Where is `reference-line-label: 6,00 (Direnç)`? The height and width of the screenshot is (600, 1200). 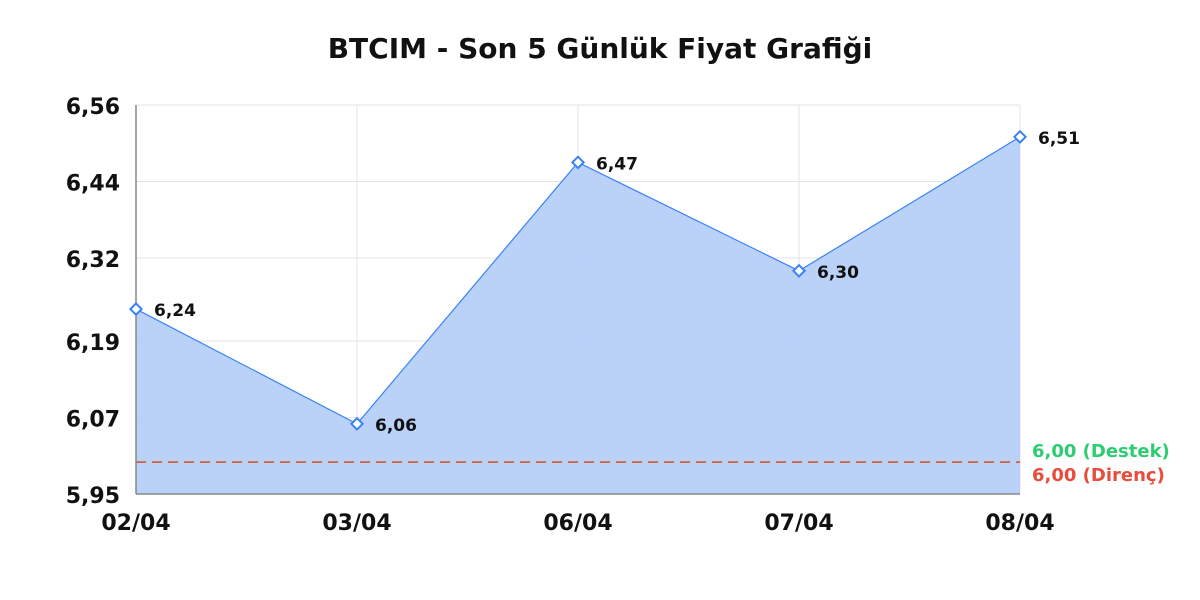
reference-line-label: 6,00 (Direnç) is located at coordinates (1098, 475).